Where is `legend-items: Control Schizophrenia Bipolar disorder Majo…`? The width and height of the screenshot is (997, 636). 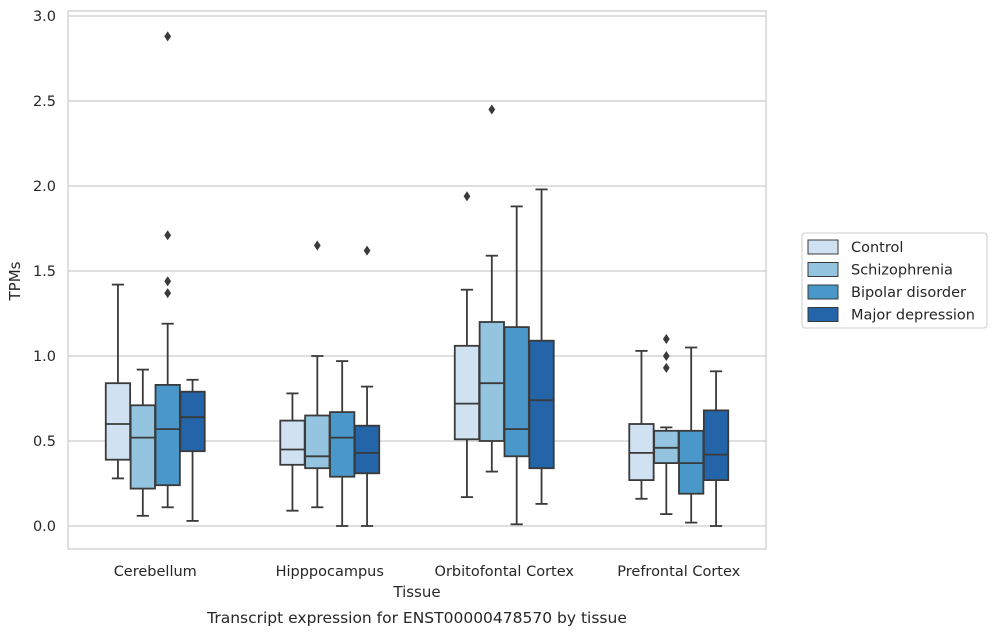
legend-items: Control Schizophrenia Bipolar disorder Majo… is located at coordinates (891, 281).